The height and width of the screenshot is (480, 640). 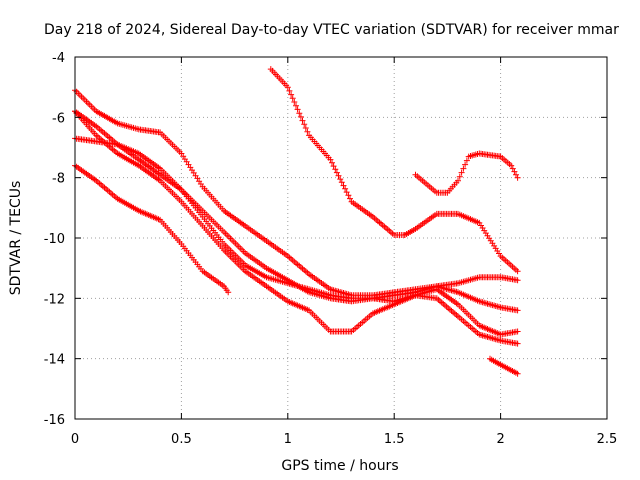 What do you see at coordinates (339, 466) in the screenshot?
I see `x-axis-title: GPS time / hours` at bounding box center [339, 466].